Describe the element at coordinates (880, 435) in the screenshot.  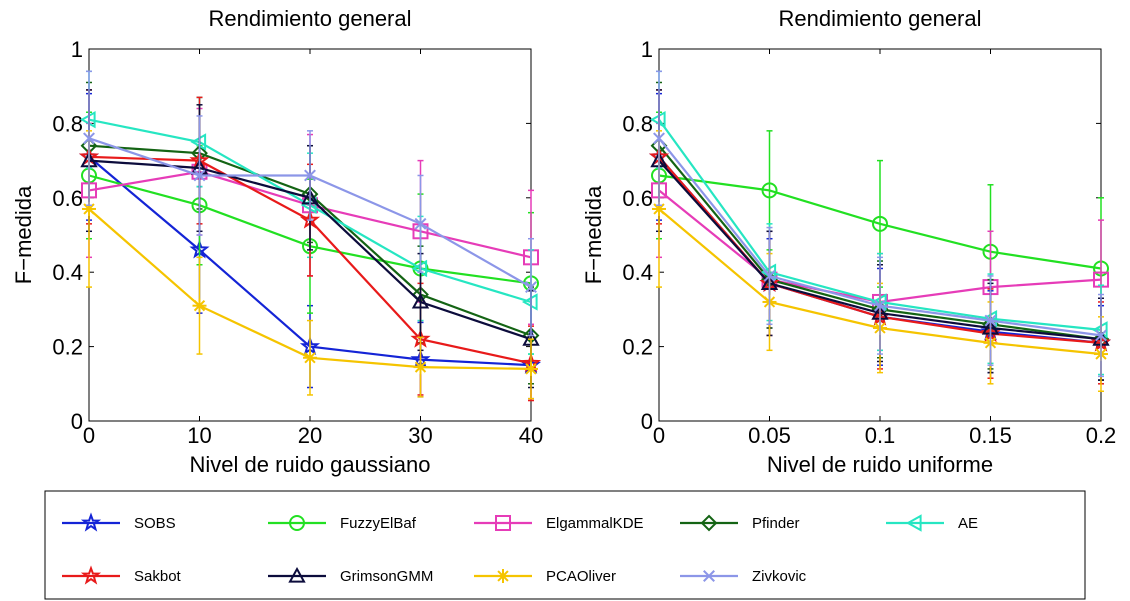
I see `x-tick-label: 0.1` at that location.